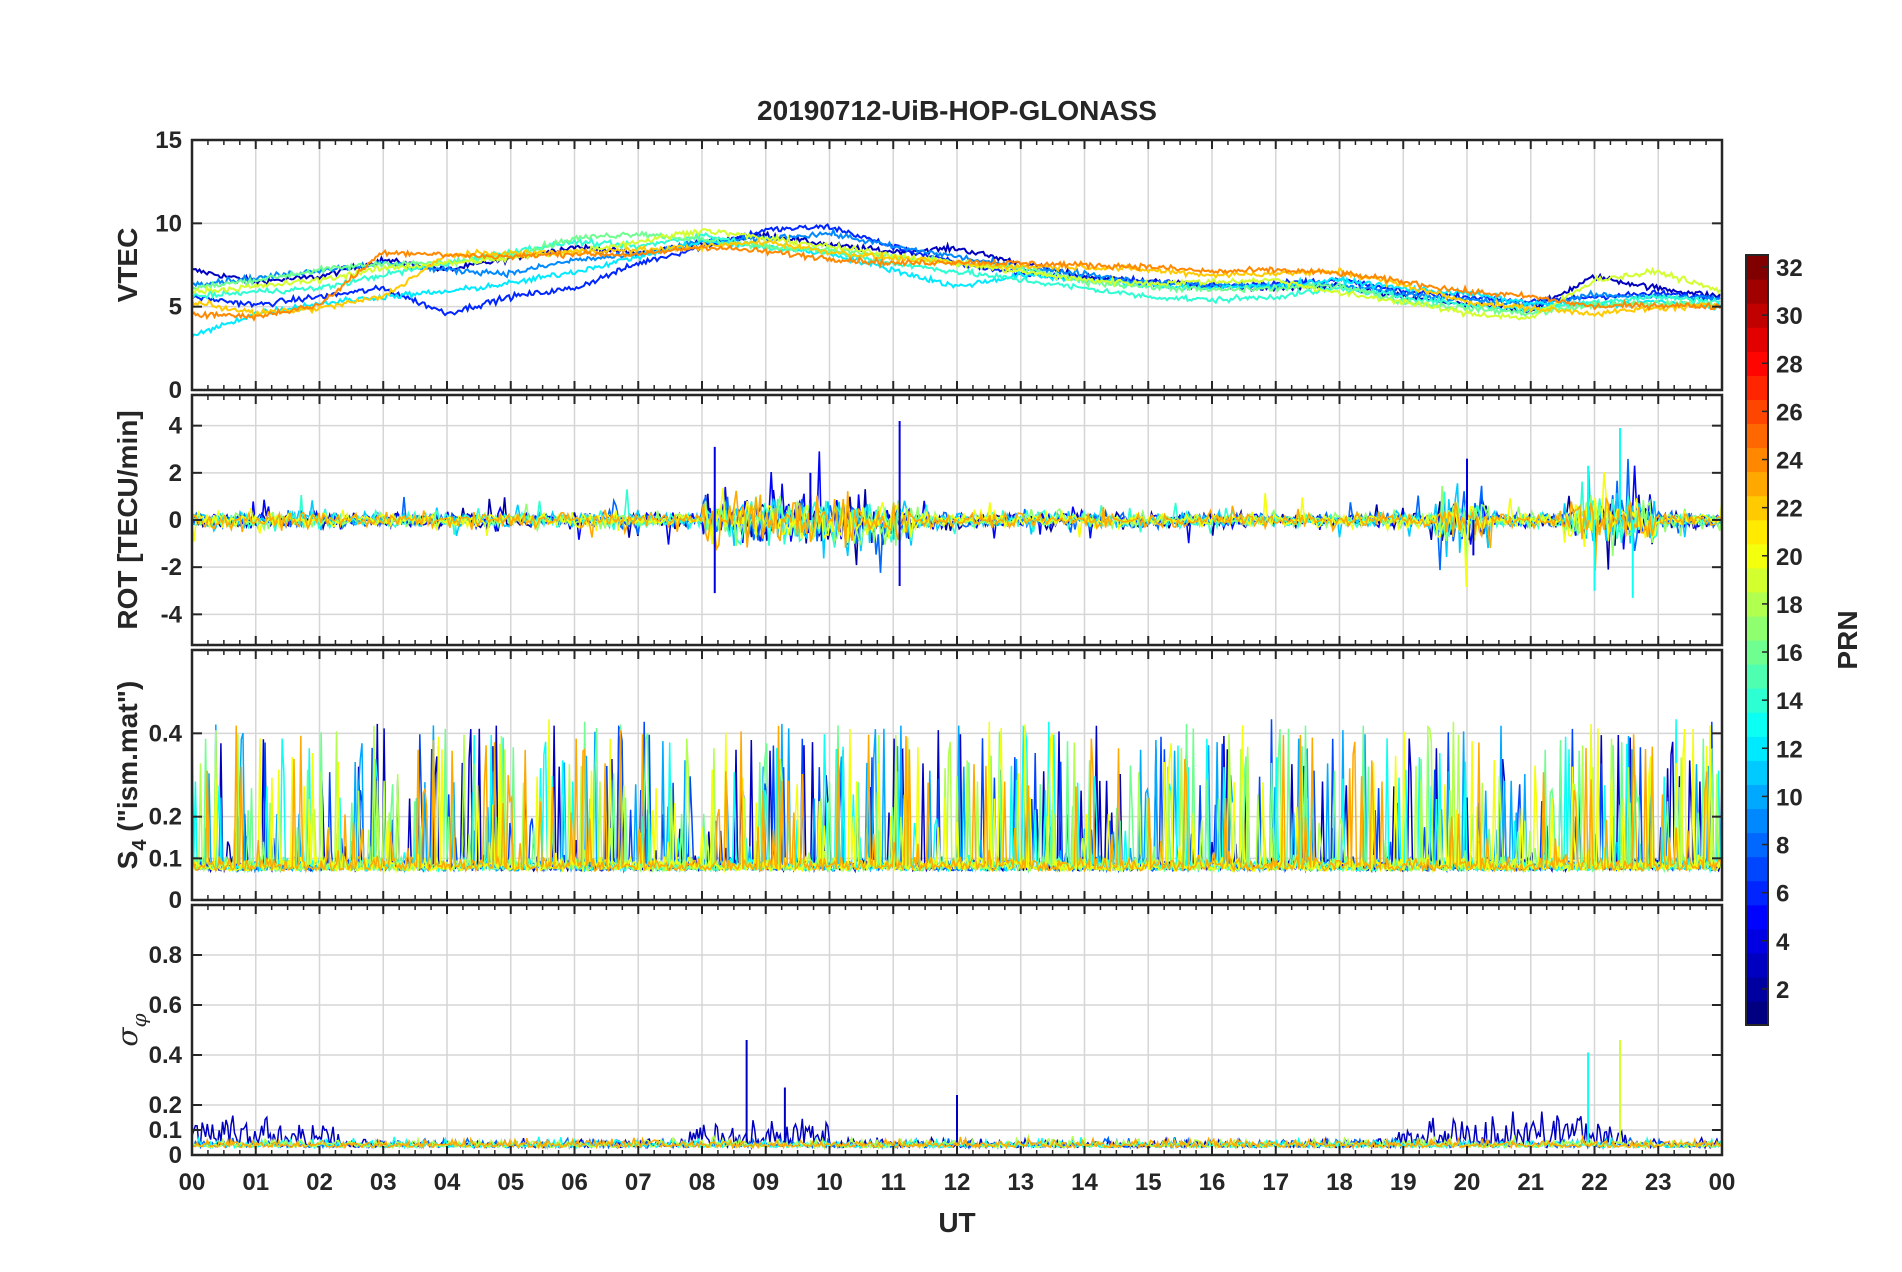 The height and width of the screenshot is (1272, 1902). I want to click on x-tick-label: 22, so click(1594, 1182).